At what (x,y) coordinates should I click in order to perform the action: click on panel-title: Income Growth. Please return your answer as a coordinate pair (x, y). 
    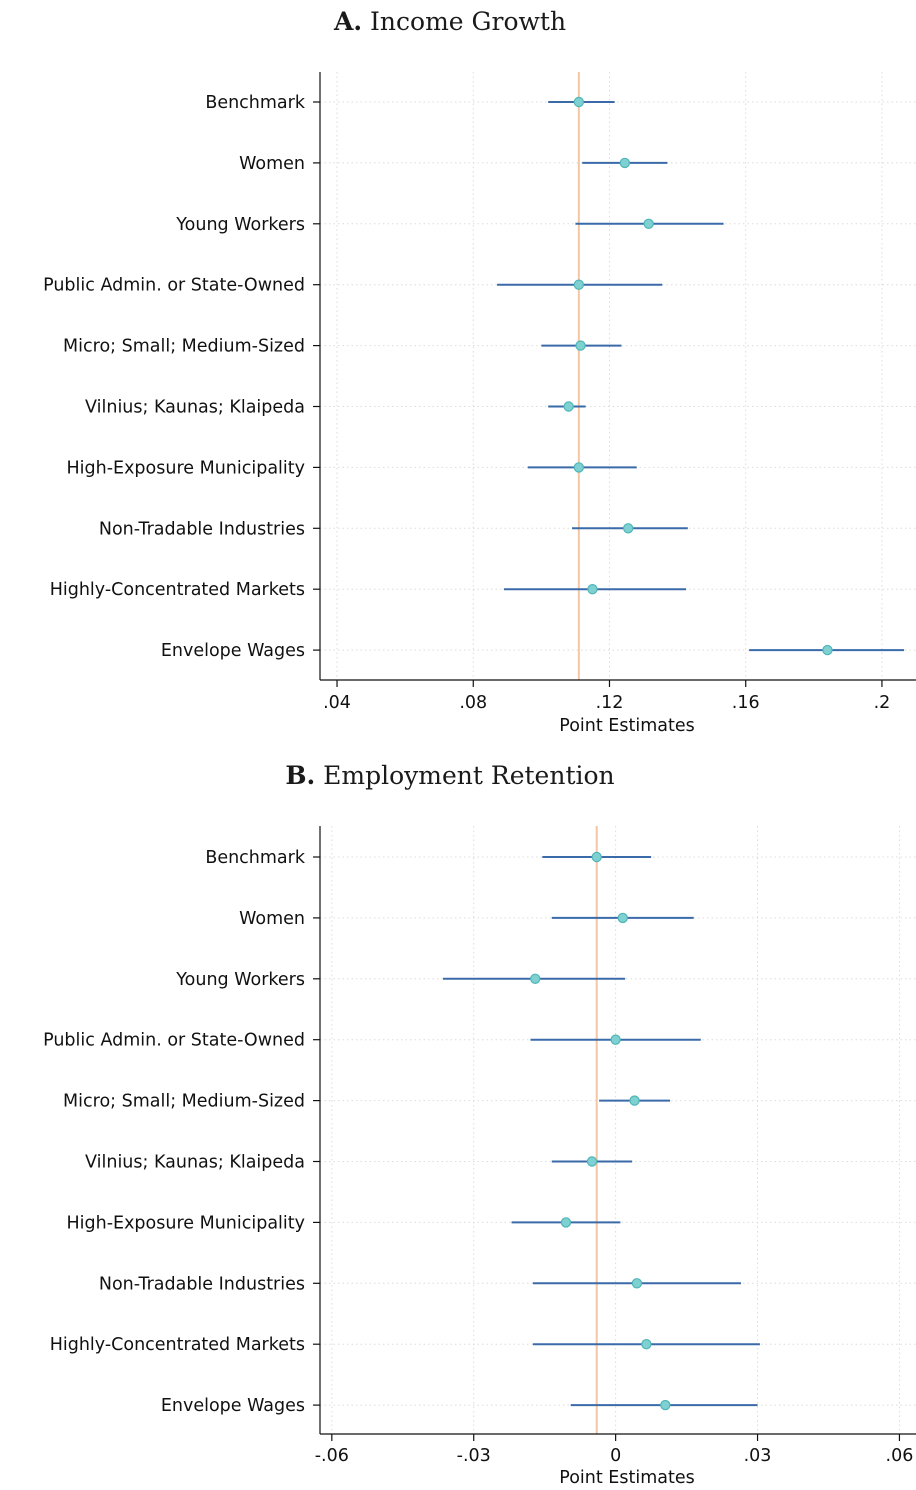
    Looking at the image, I should click on (468, 21).